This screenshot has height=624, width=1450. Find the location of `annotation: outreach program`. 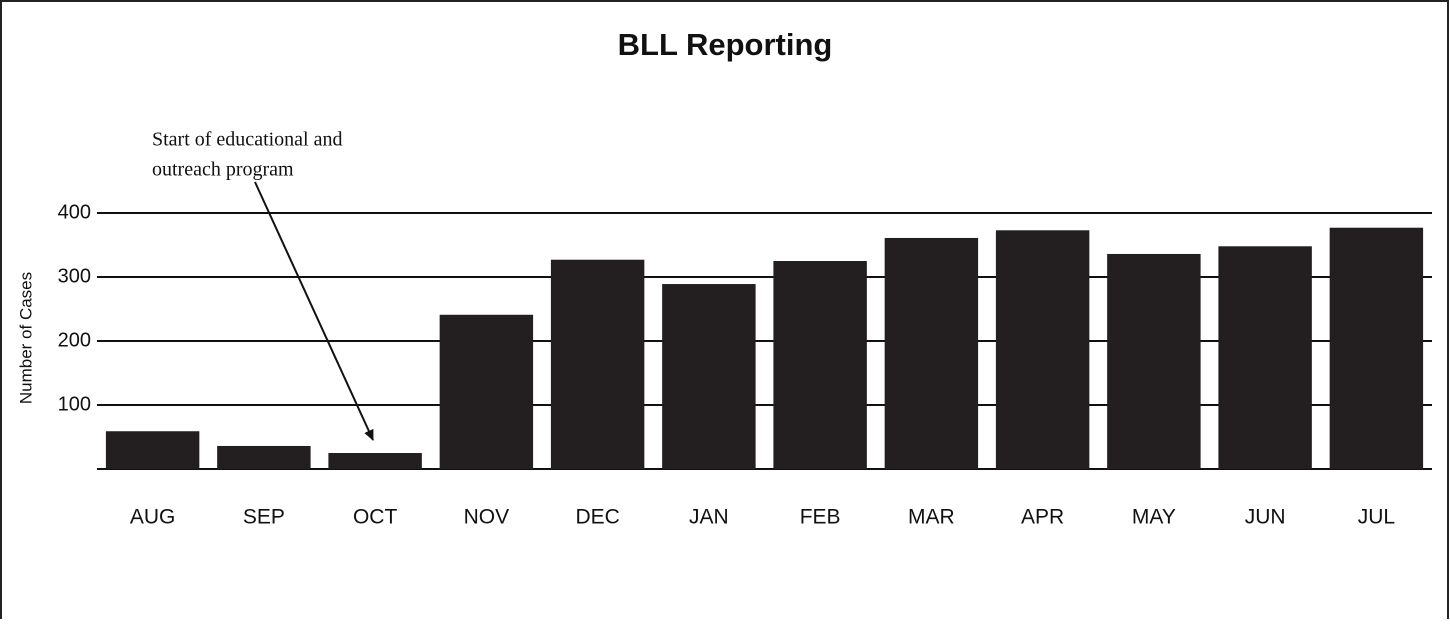

annotation: outreach program is located at coordinates (223, 170).